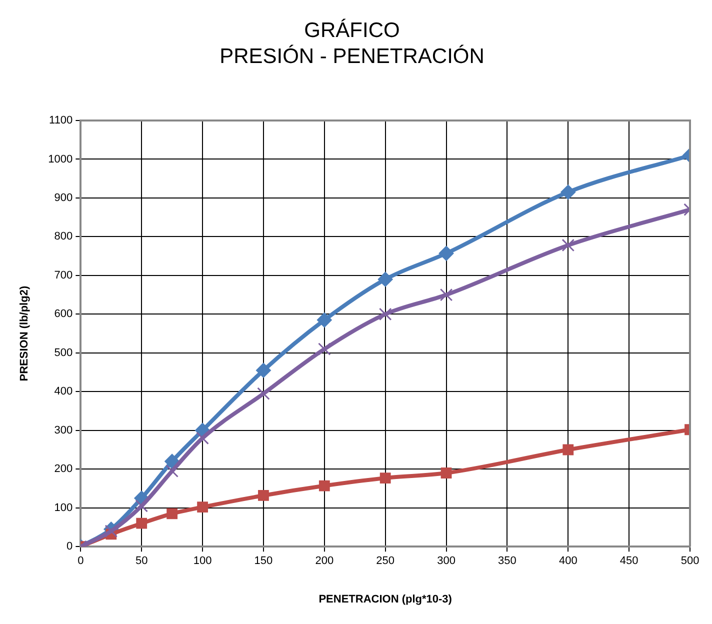  What do you see at coordinates (446, 561) in the screenshot?
I see `x-tick-label: 300` at bounding box center [446, 561].